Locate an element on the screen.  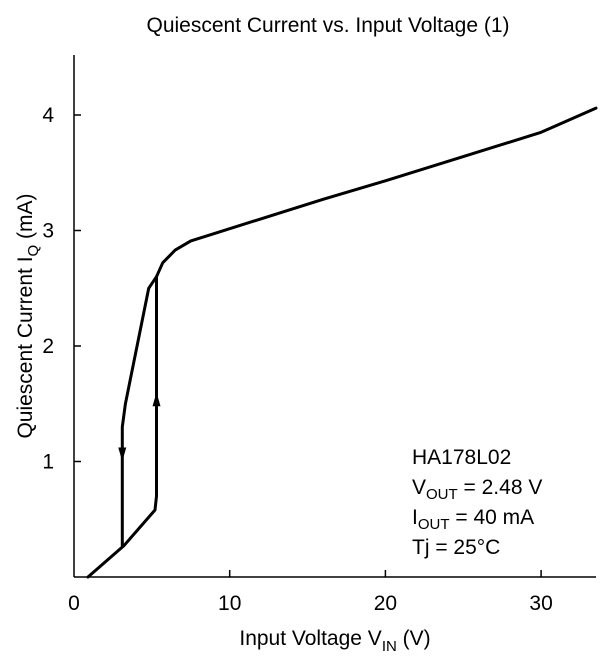
annotation-vout: VOUT = 2.48 V is located at coordinates (477, 489).